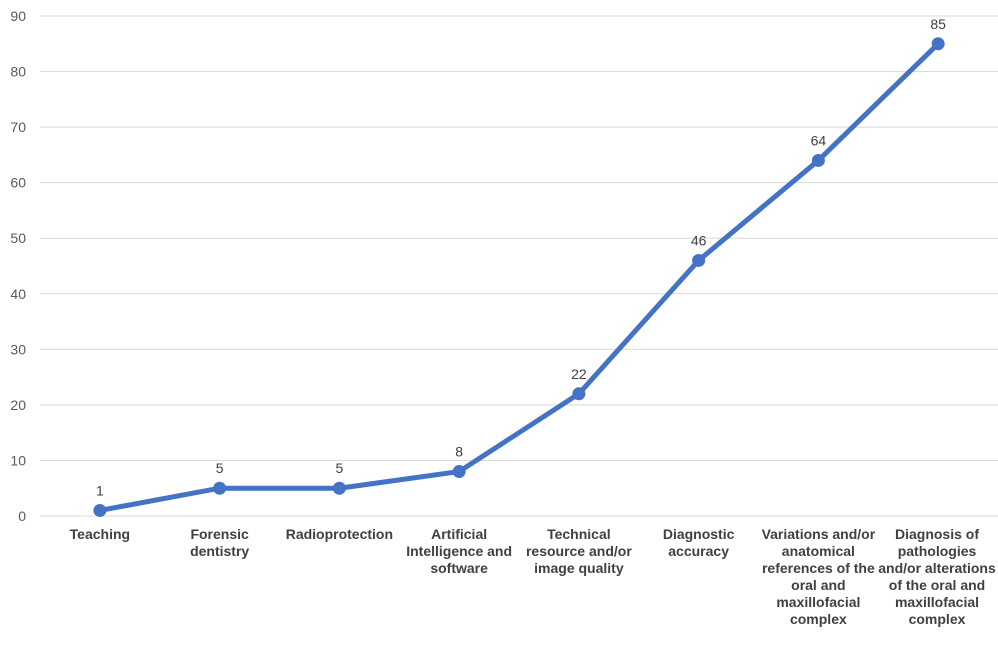 The height and width of the screenshot is (650, 998). I want to click on data-label: 22, so click(579, 374).